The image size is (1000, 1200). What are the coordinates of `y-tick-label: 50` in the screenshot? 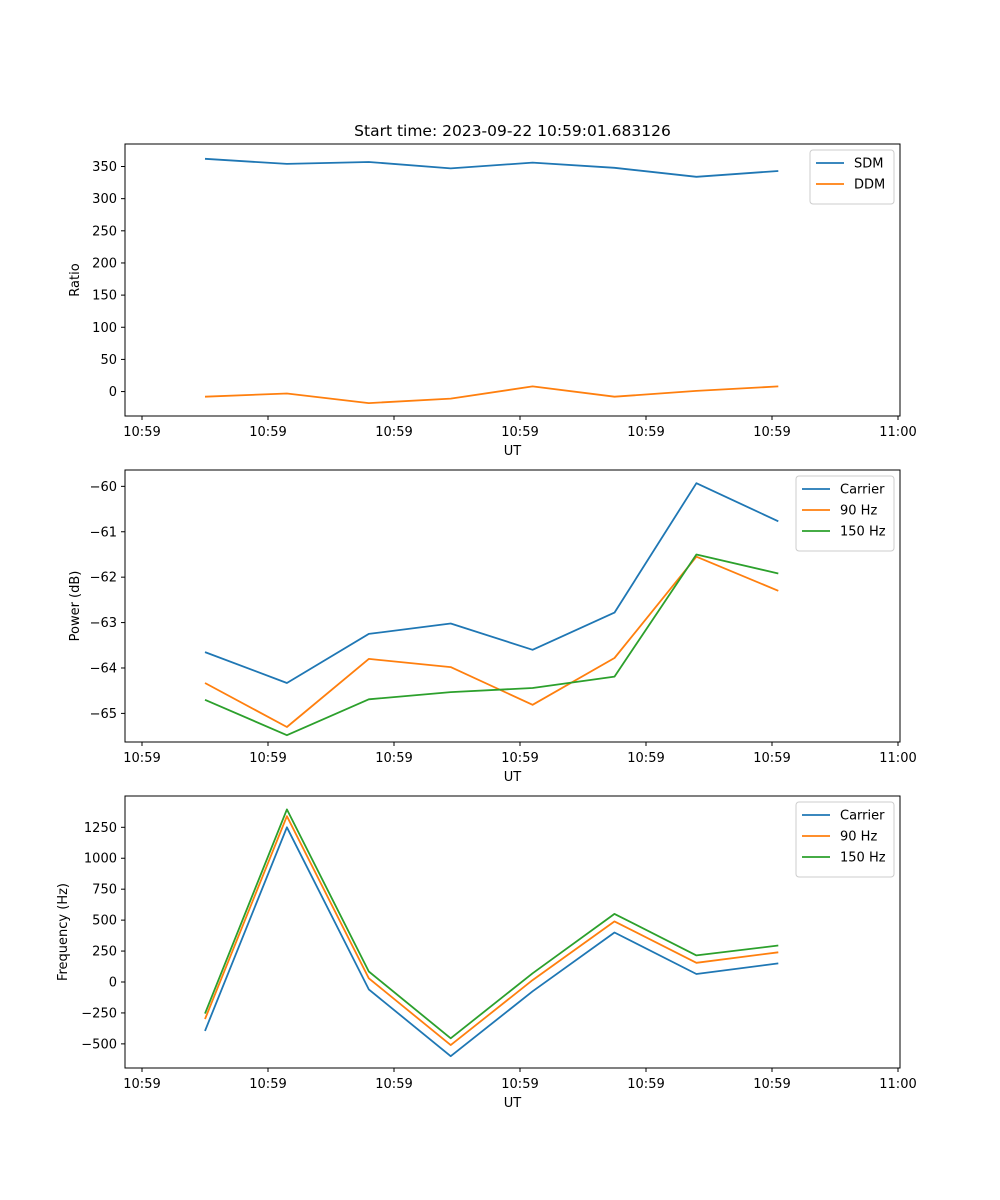 It's located at (108, 360).